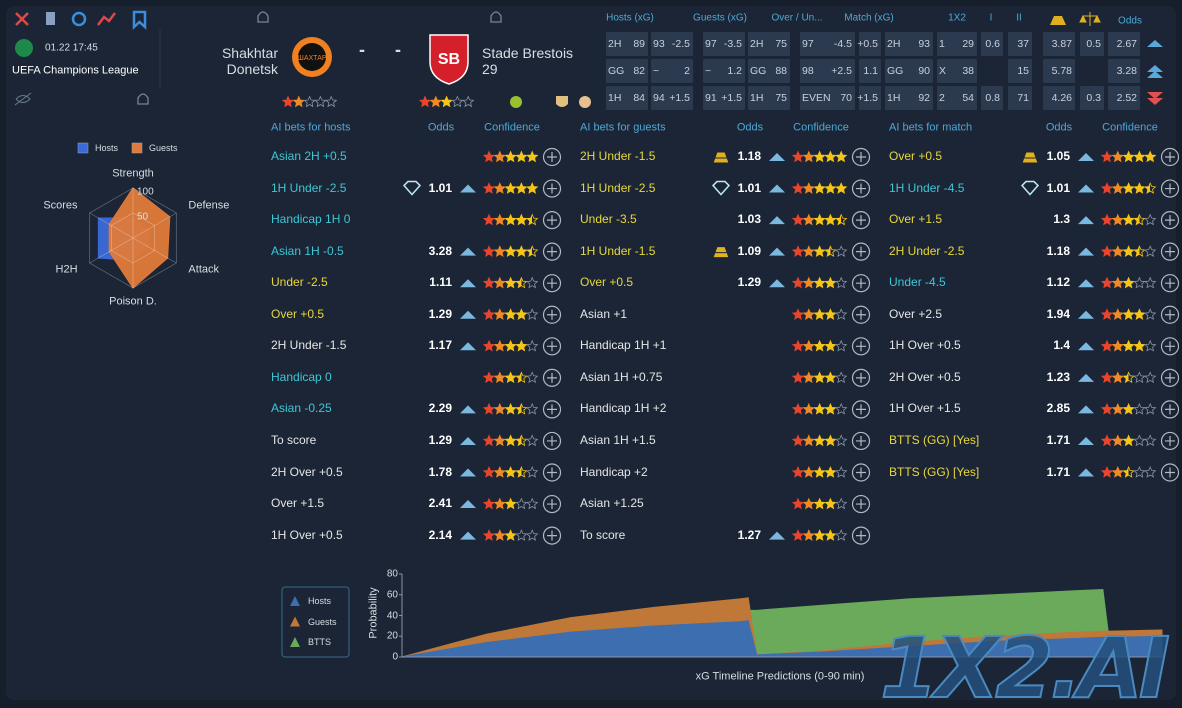  I want to click on bet-label: Asian 1H -0.5, so click(307, 250).